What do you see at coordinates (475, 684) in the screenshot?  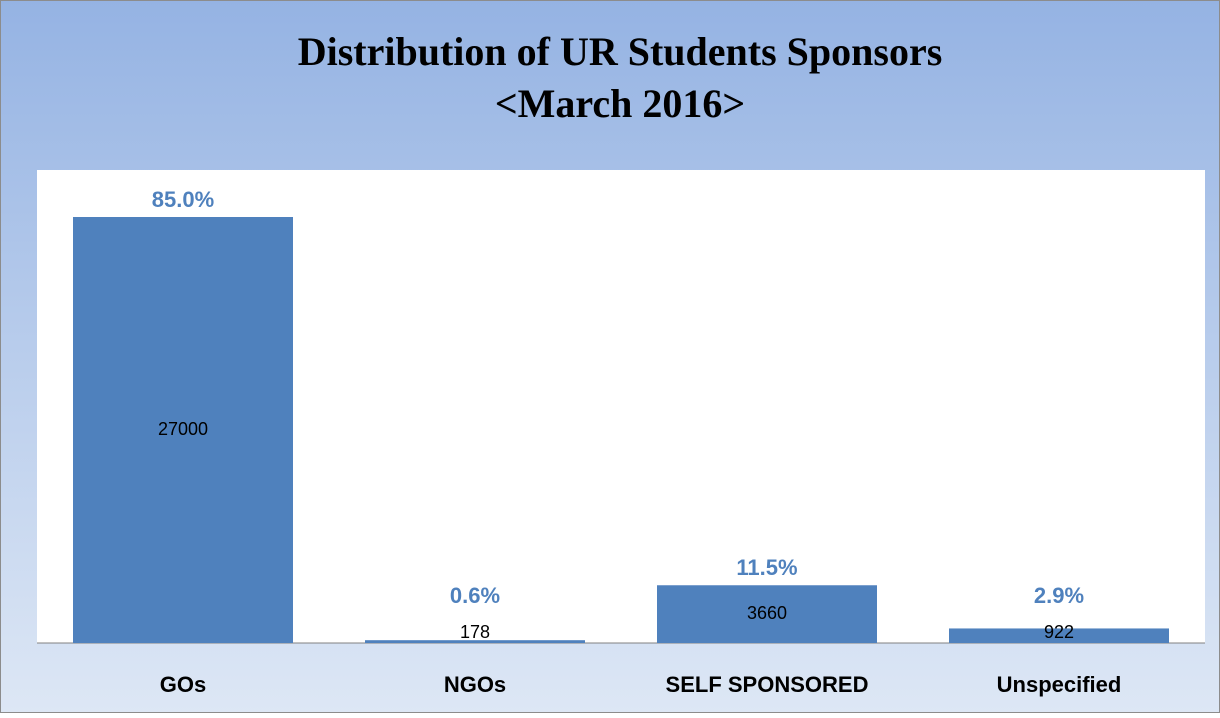 I see `x-tick-label: NGOs` at bounding box center [475, 684].